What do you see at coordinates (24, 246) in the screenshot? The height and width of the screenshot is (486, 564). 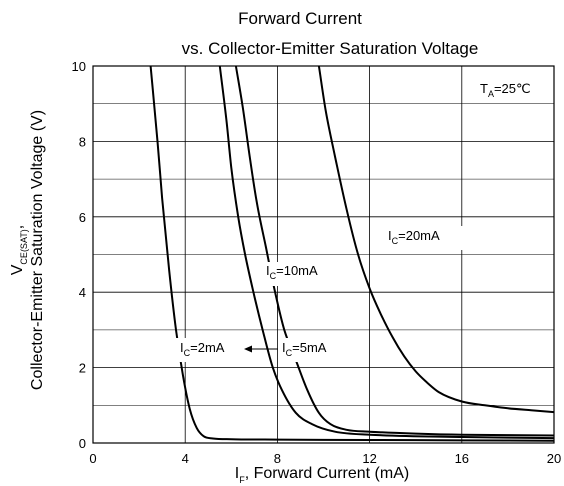 I see `y-axis-label-subscript: CE(SAT)` at bounding box center [24, 246].